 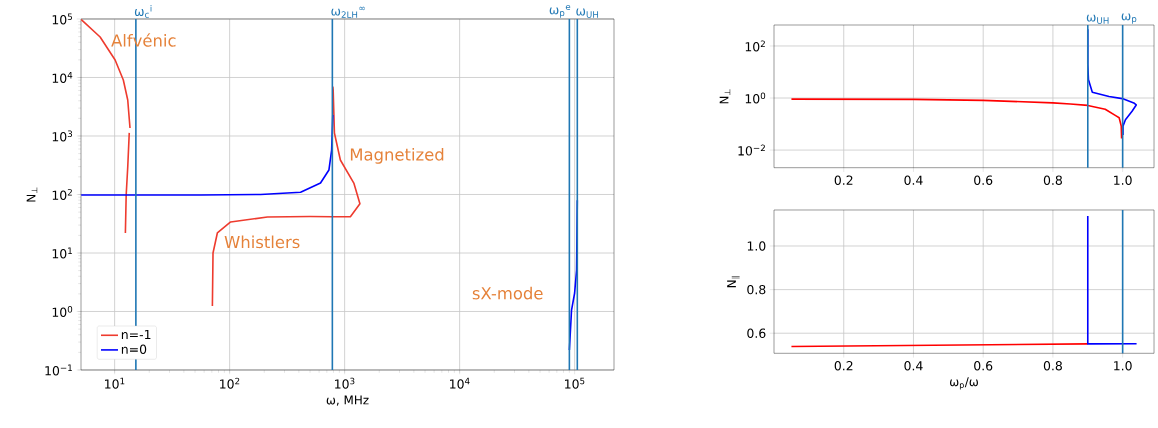 What do you see at coordinates (230, 383) in the screenshot?
I see `x-tick-label: 10$^{2}$` at bounding box center [230, 383].